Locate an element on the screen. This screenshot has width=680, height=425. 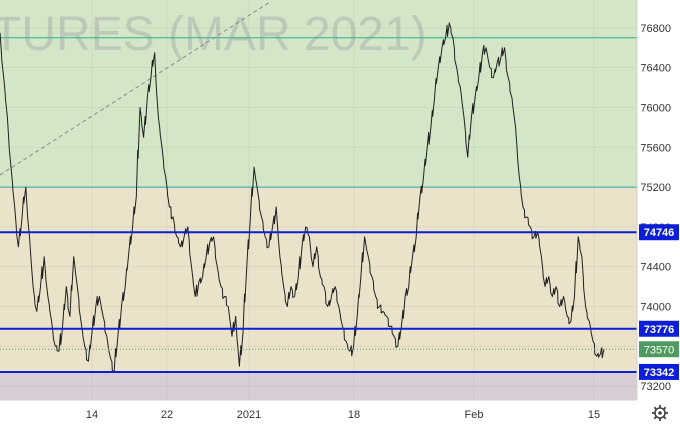
level-price-label: 73342 is located at coordinates (659, 373).